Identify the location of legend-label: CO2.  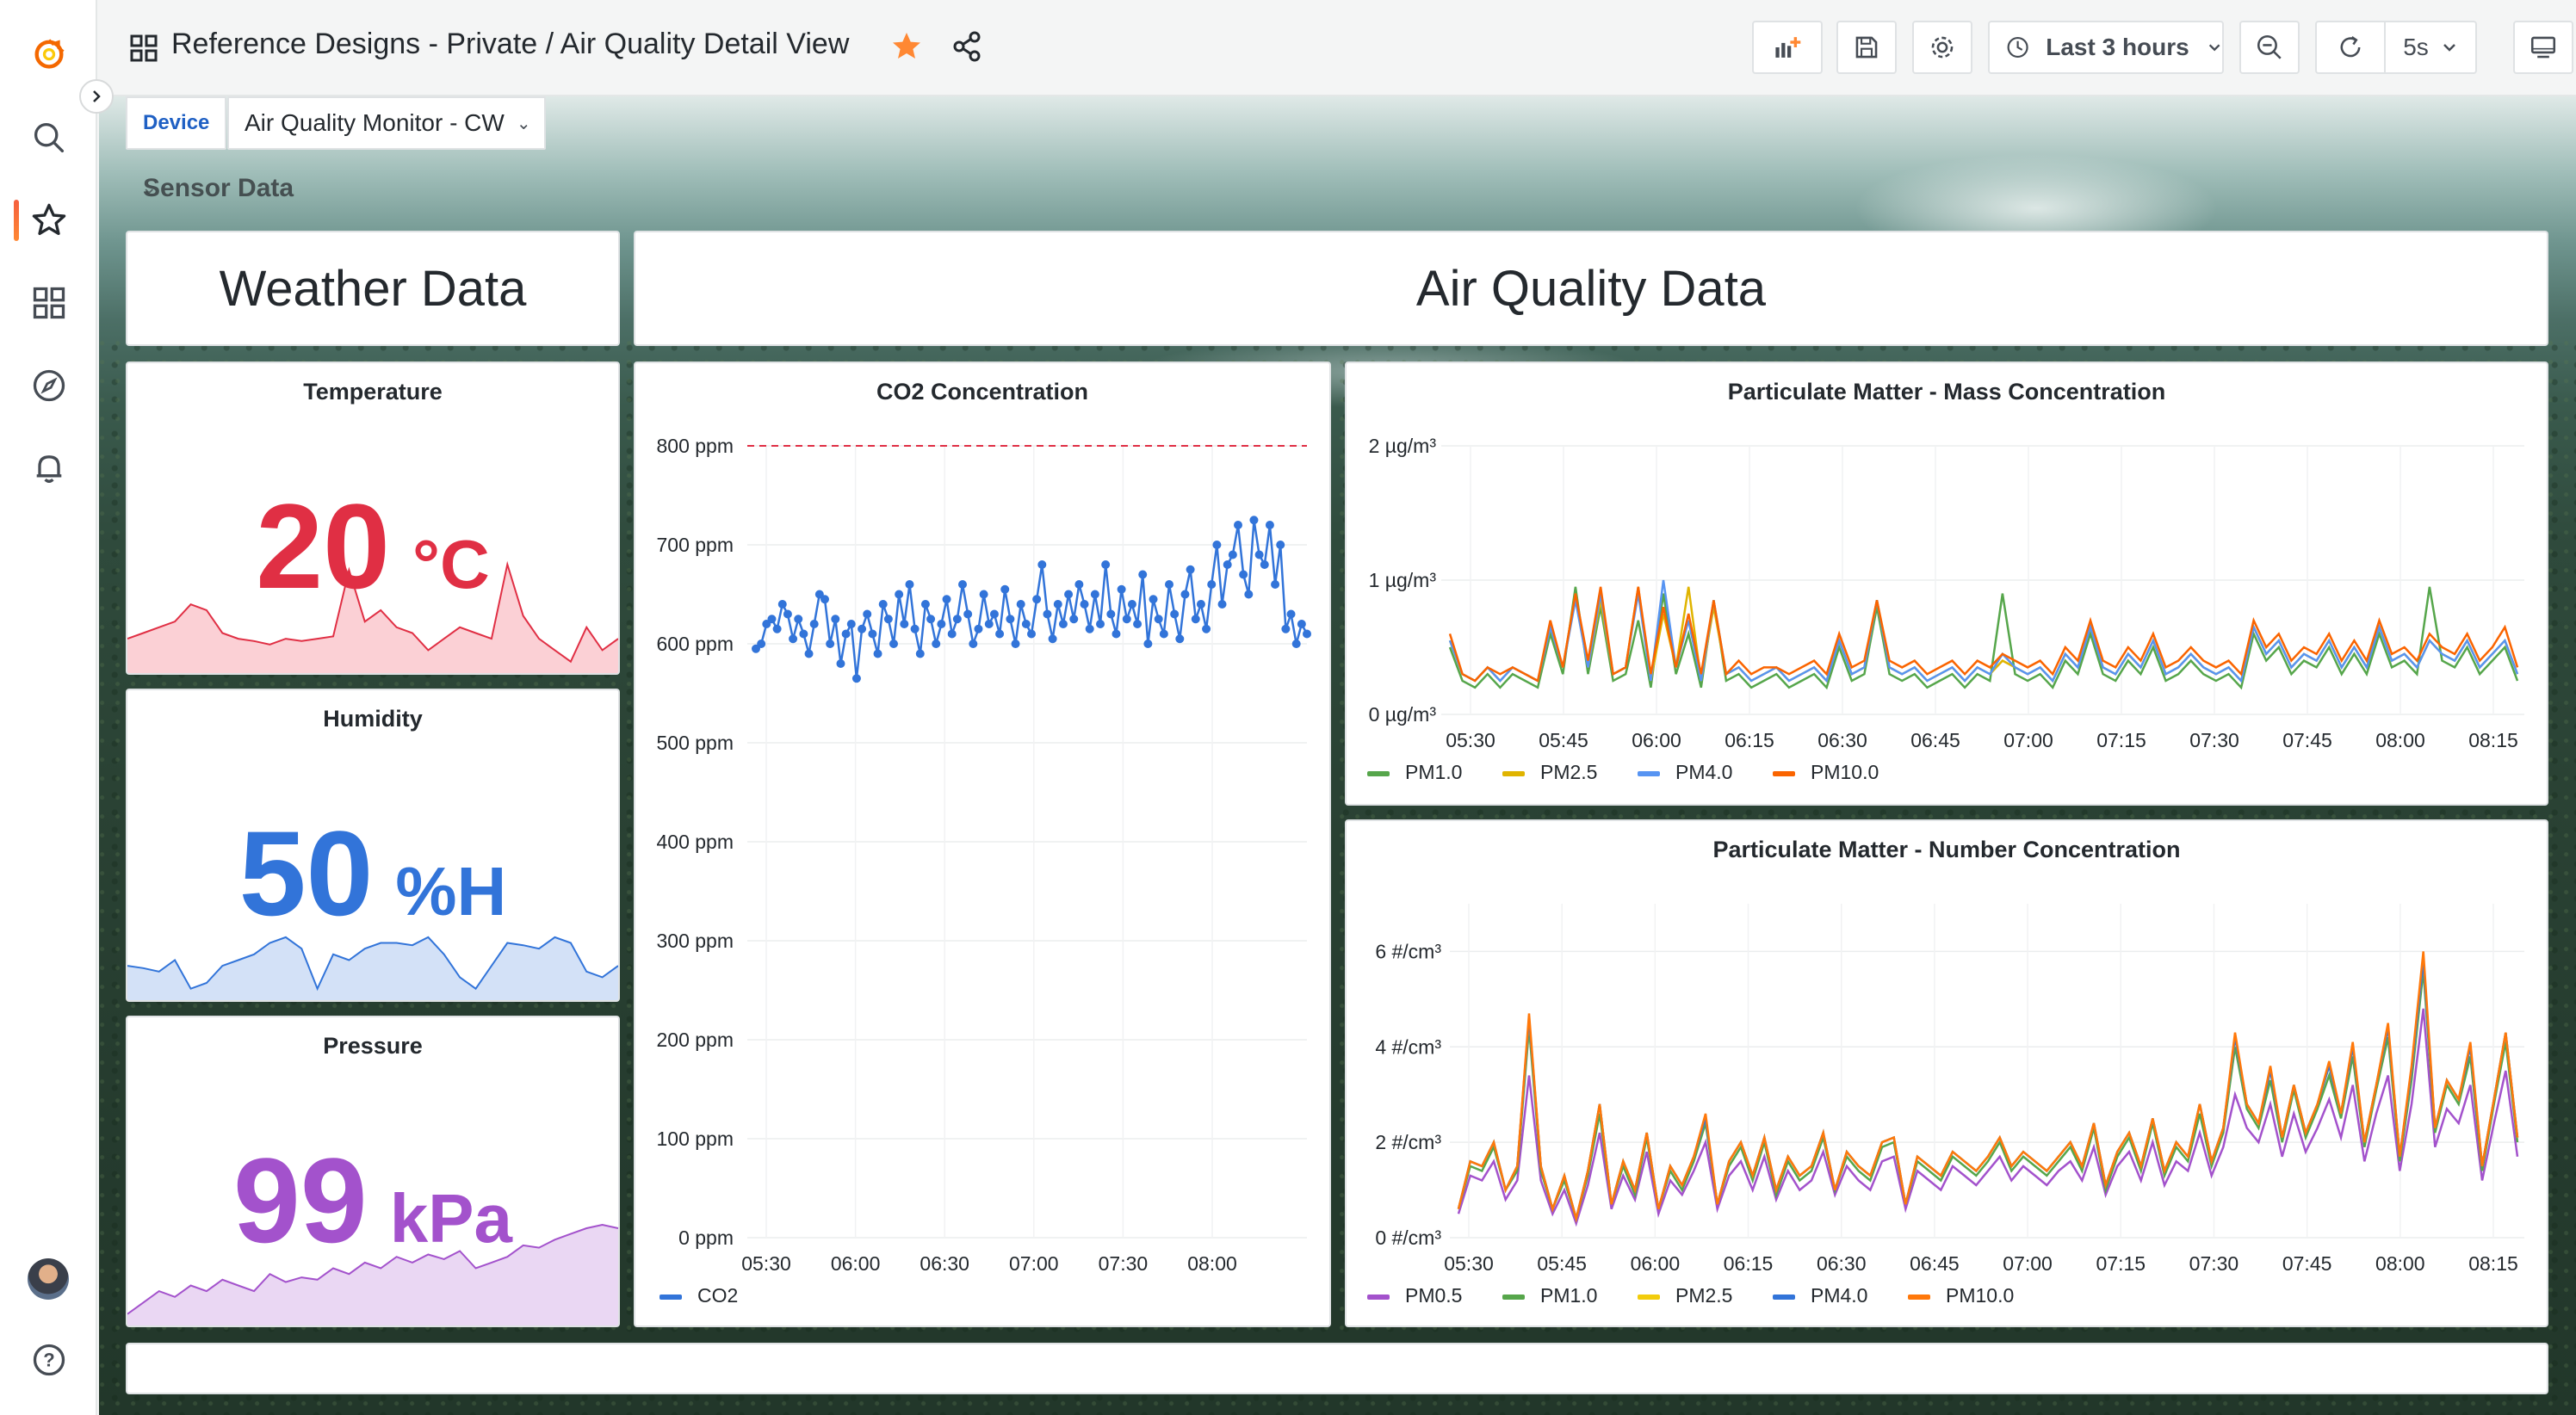
(717, 1295).